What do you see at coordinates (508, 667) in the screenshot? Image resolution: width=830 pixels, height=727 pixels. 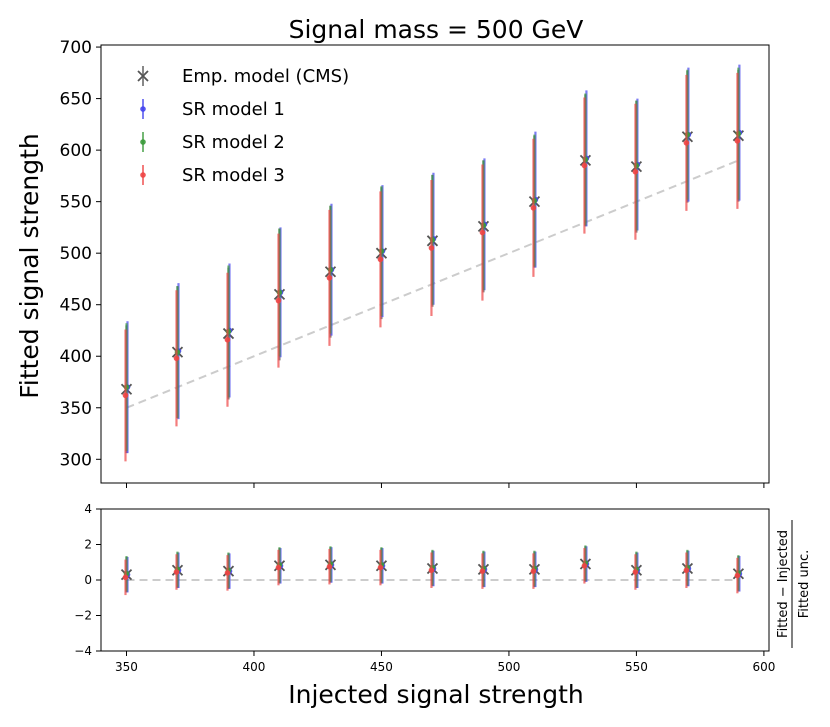 I see `ratio-x-tick-label: 500` at bounding box center [508, 667].